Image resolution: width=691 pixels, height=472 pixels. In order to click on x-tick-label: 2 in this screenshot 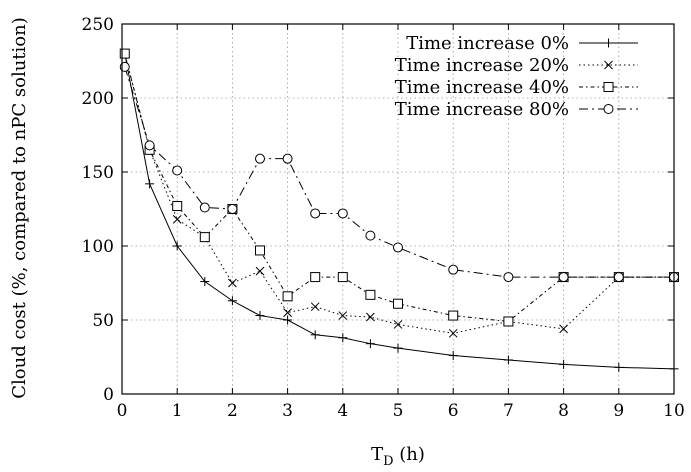, I will do `click(232, 411)`.